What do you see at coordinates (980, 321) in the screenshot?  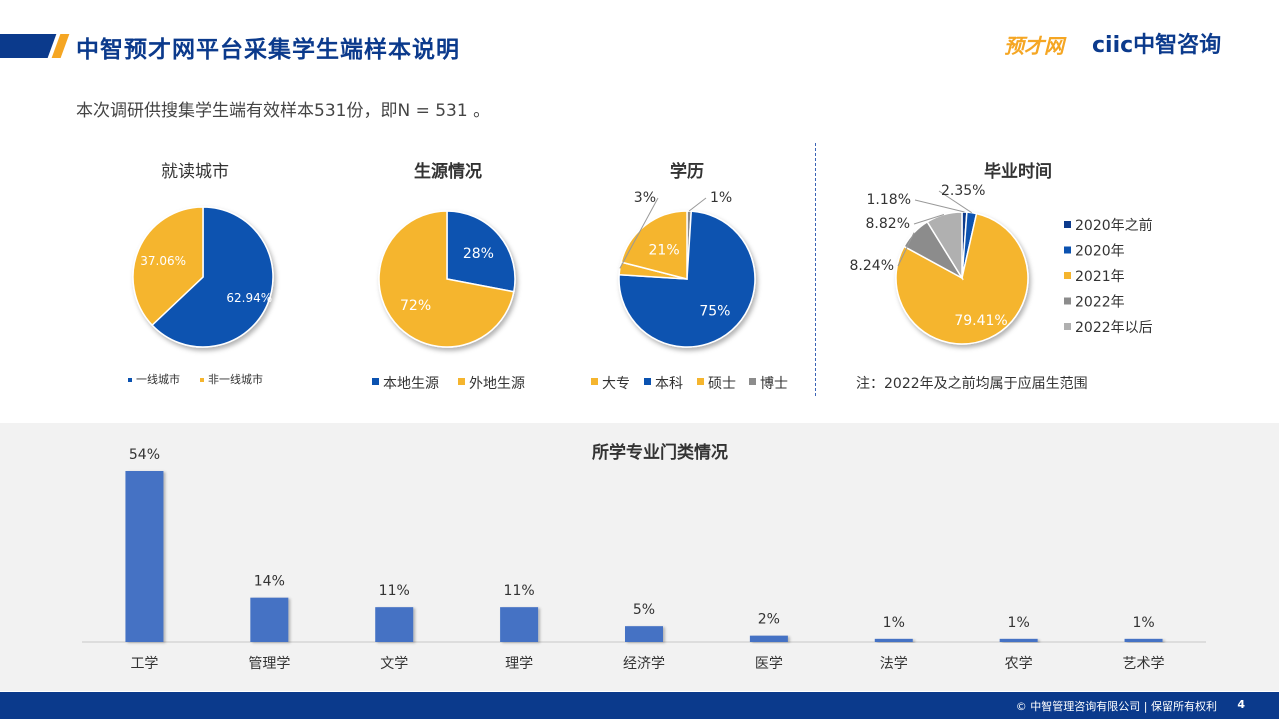 I see `pie-data-label: 79.41%` at bounding box center [980, 321].